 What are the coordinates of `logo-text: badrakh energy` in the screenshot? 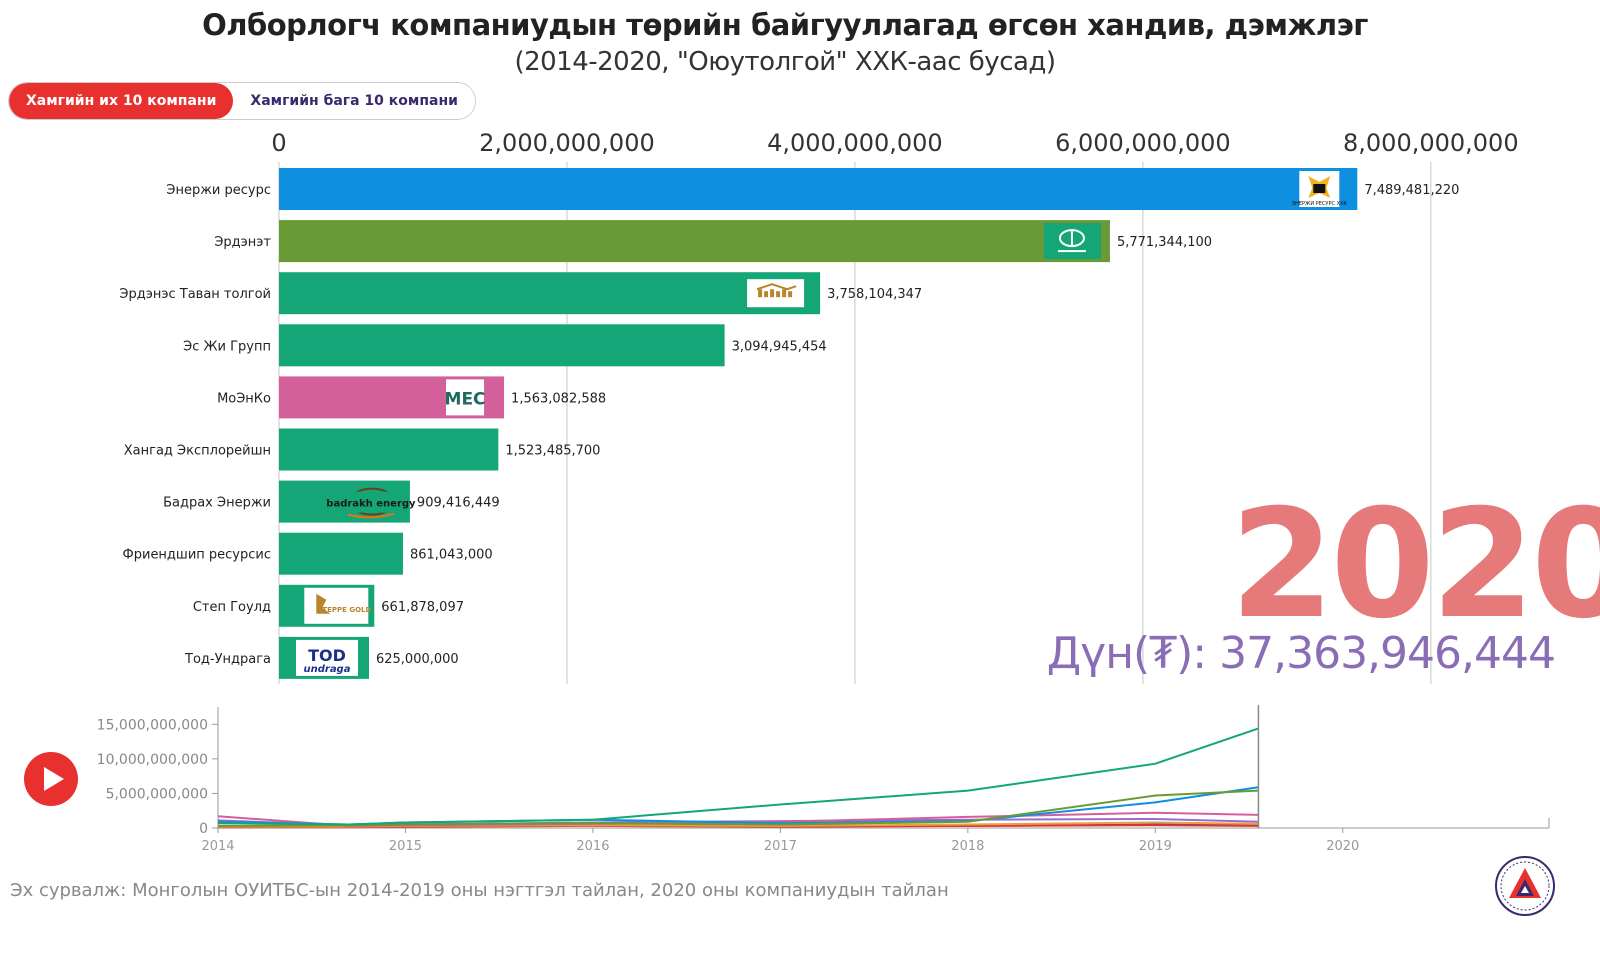 It's located at (371, 504).